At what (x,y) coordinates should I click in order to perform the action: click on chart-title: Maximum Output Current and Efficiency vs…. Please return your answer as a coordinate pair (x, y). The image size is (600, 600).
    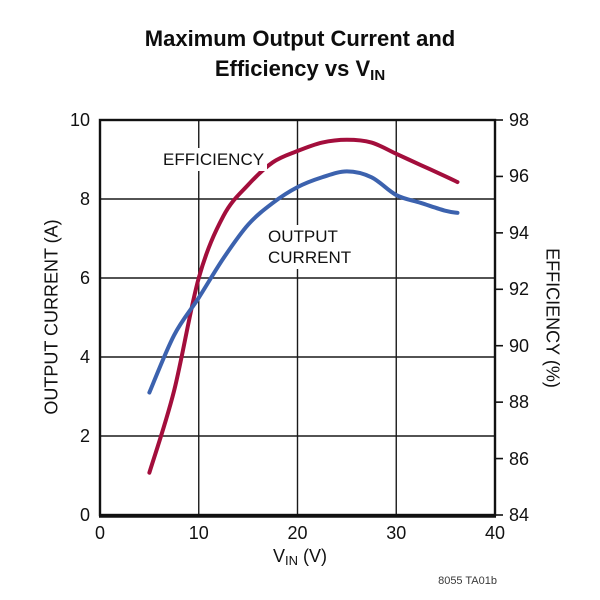
    Looking at the image, I should click on (300, 57).